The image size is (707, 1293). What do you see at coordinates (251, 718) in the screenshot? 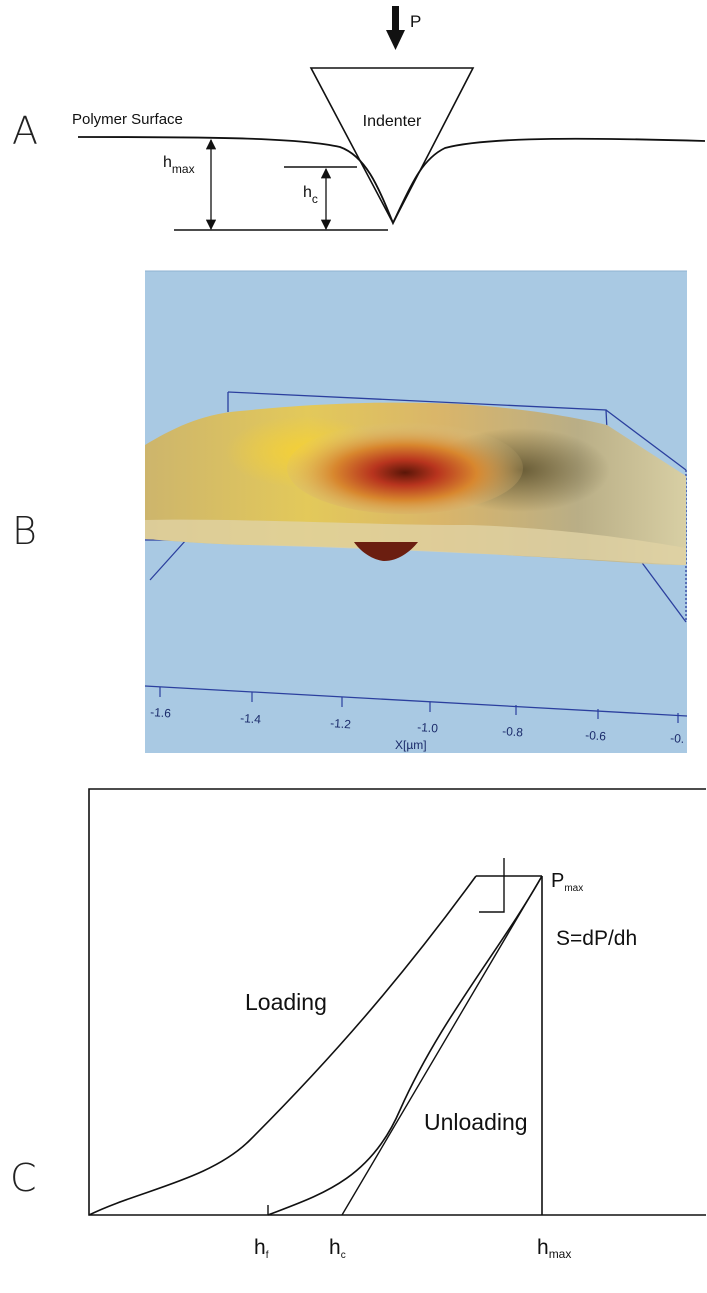
I see `svg-text: -1.4` at bounding box center [251, 718].